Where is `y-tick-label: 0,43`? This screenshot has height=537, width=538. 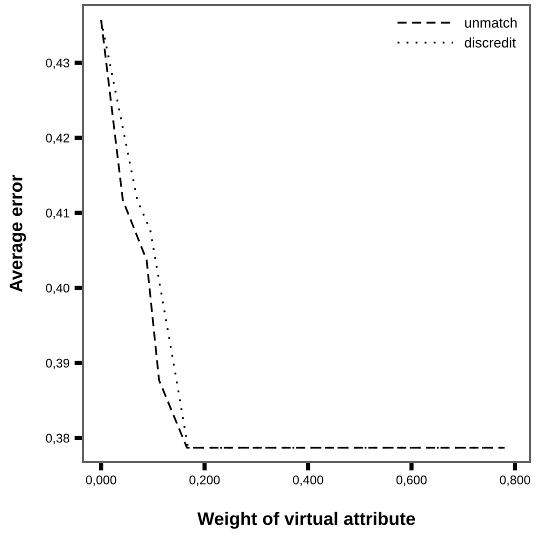
y-tick-label: 0,43 is located at coordinates (58, 63).